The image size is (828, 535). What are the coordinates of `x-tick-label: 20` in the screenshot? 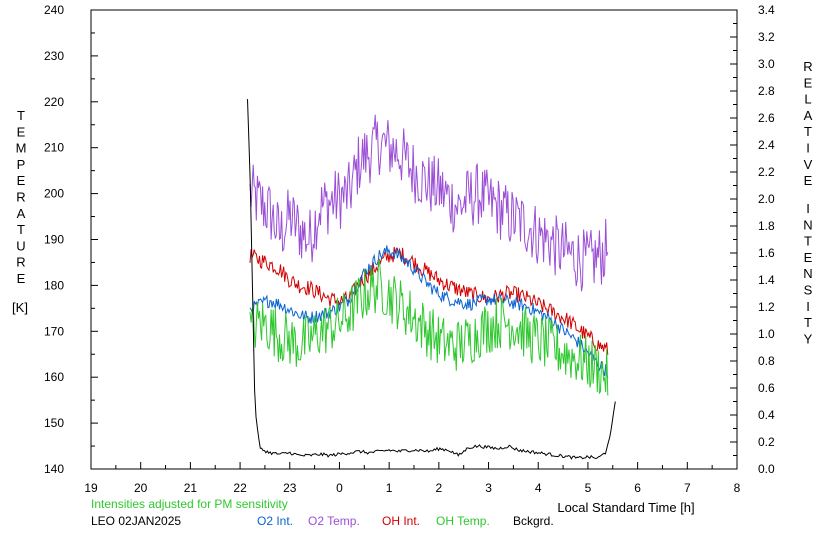 It's located at (141, 488).